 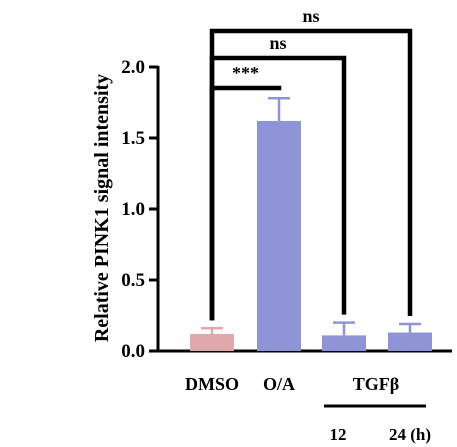 I want to click on y-tick-label: 2.0, so click(x=133, y=67).